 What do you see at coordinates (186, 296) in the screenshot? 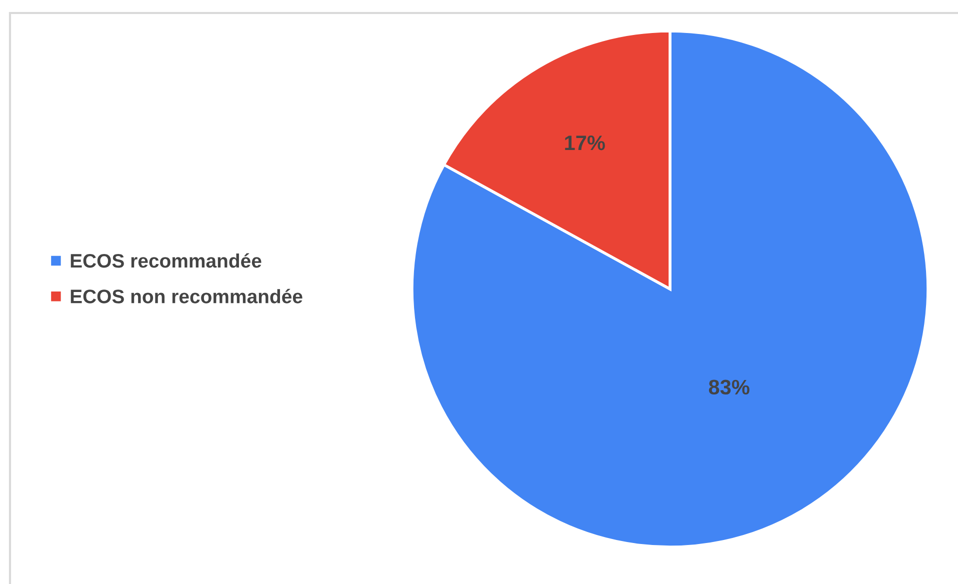
I see `legend-label: ECOS non recommandée` at bounding box center [186, 296].